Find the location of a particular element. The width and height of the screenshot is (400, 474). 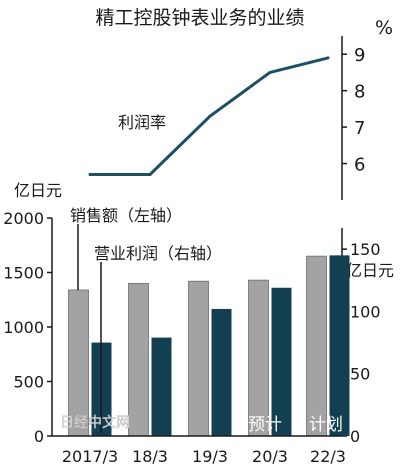

left-axis-tick-label: 500 is located at coordinates (28, 382).